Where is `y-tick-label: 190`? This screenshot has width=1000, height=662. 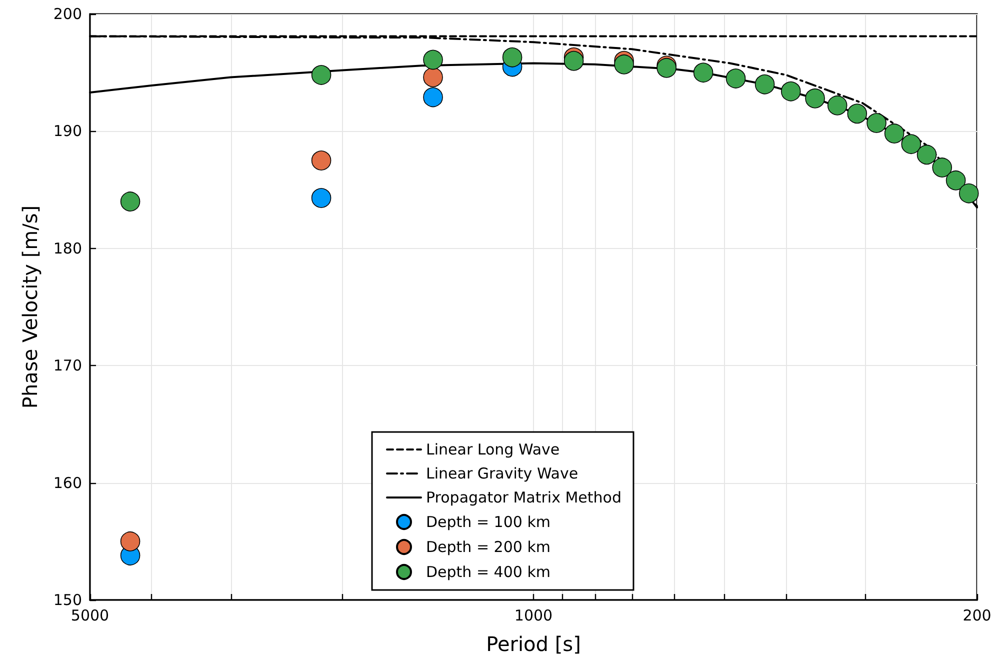
y-tick-label: 190 is located at coordinates (67, 131).